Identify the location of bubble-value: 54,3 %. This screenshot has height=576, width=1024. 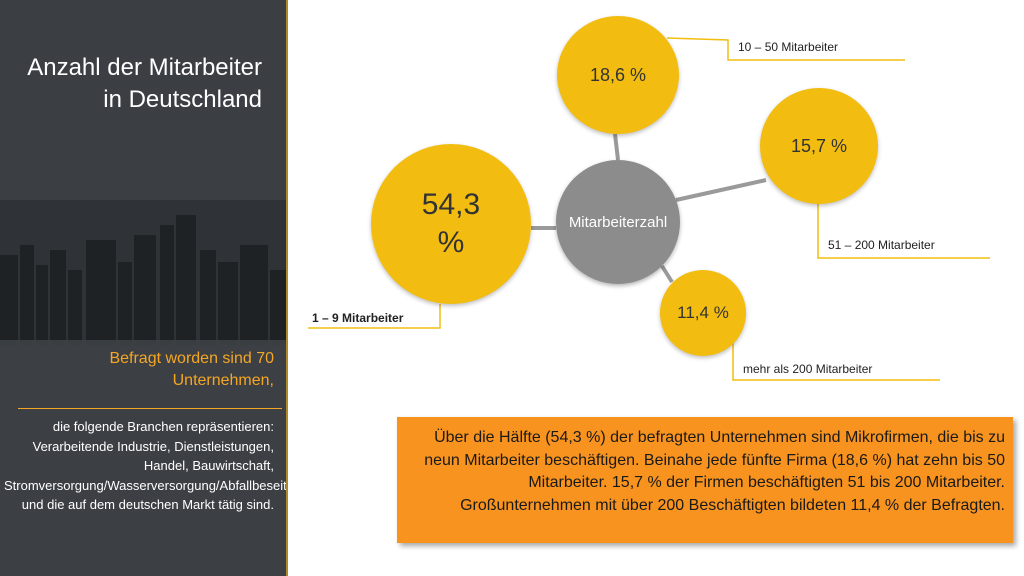
(451, 223).